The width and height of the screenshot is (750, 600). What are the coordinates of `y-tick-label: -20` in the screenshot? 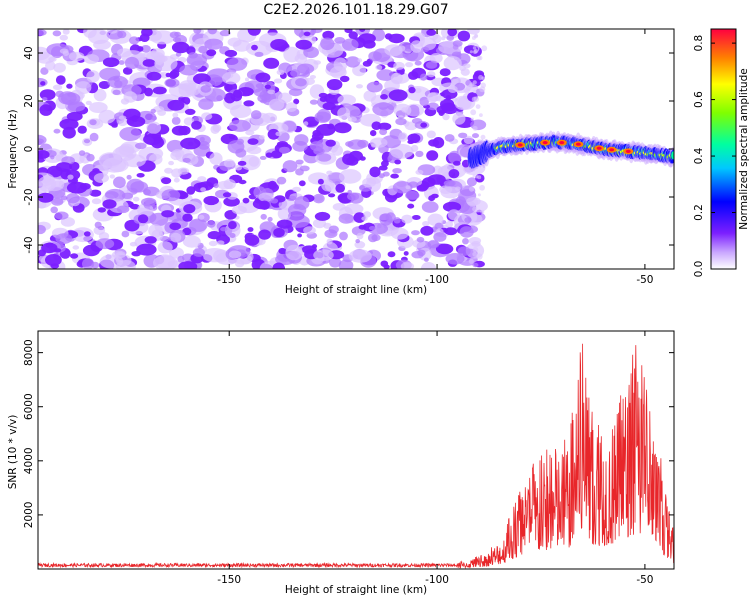 It's located at (29, 196).